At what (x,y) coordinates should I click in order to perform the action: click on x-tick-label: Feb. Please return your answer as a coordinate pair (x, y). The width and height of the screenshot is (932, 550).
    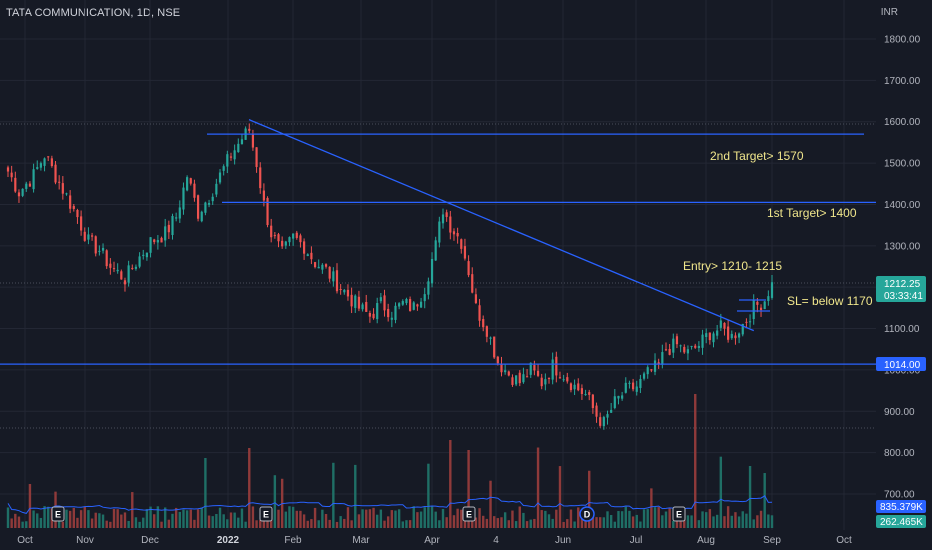
    Looking at the image, I should click on (293, 540).